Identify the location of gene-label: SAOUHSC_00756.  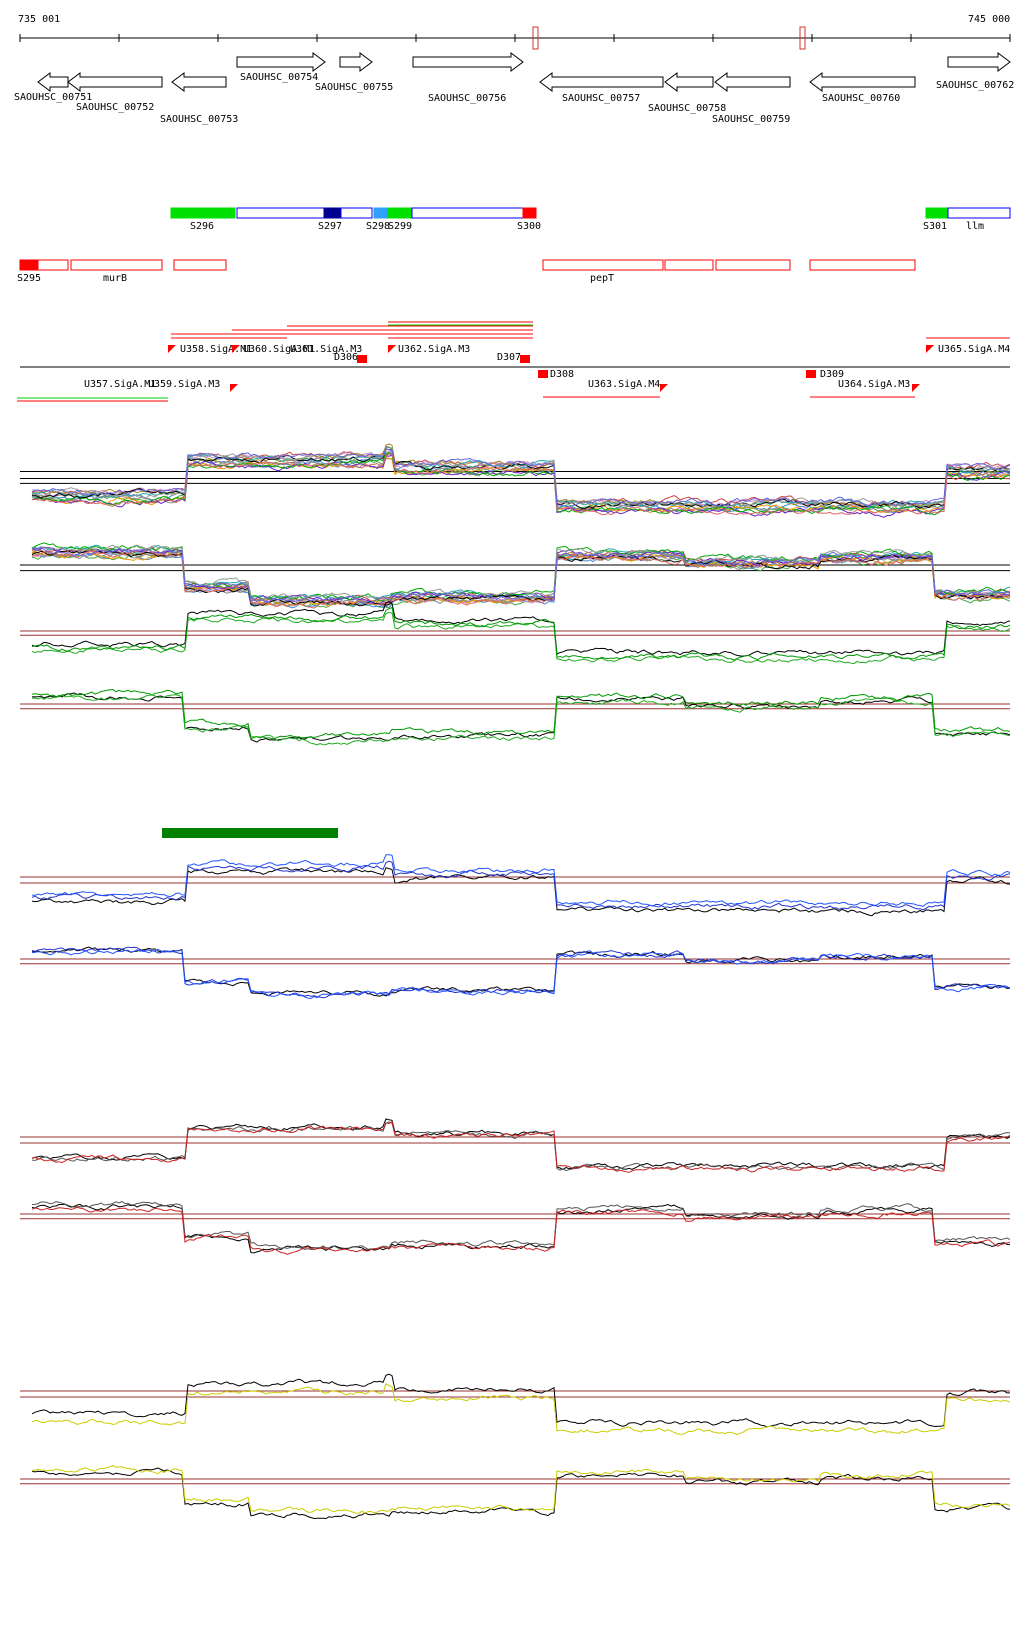
(467, 98).